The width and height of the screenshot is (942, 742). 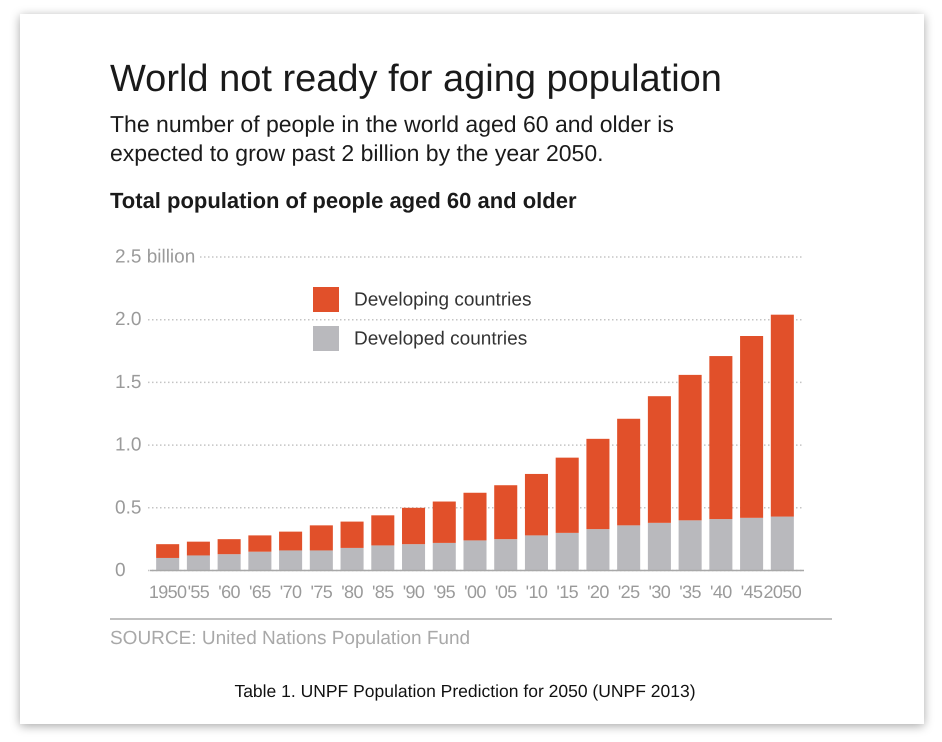 I want to click on x-tick-label: '55, so click(x=199, y=592).